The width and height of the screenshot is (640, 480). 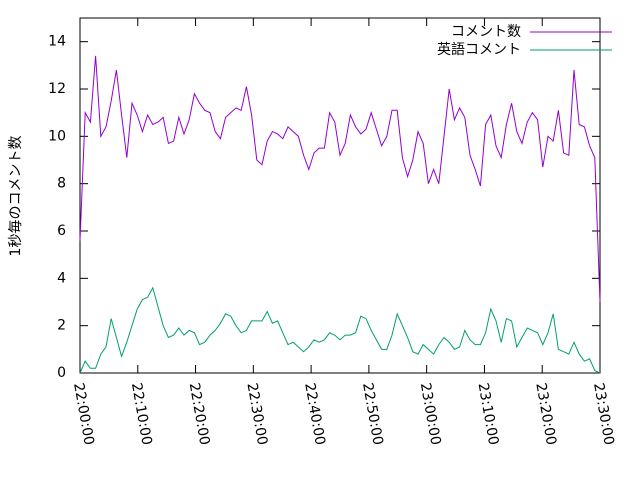 I want to click on legend-label: コメント数, so click(x=486, y=32).